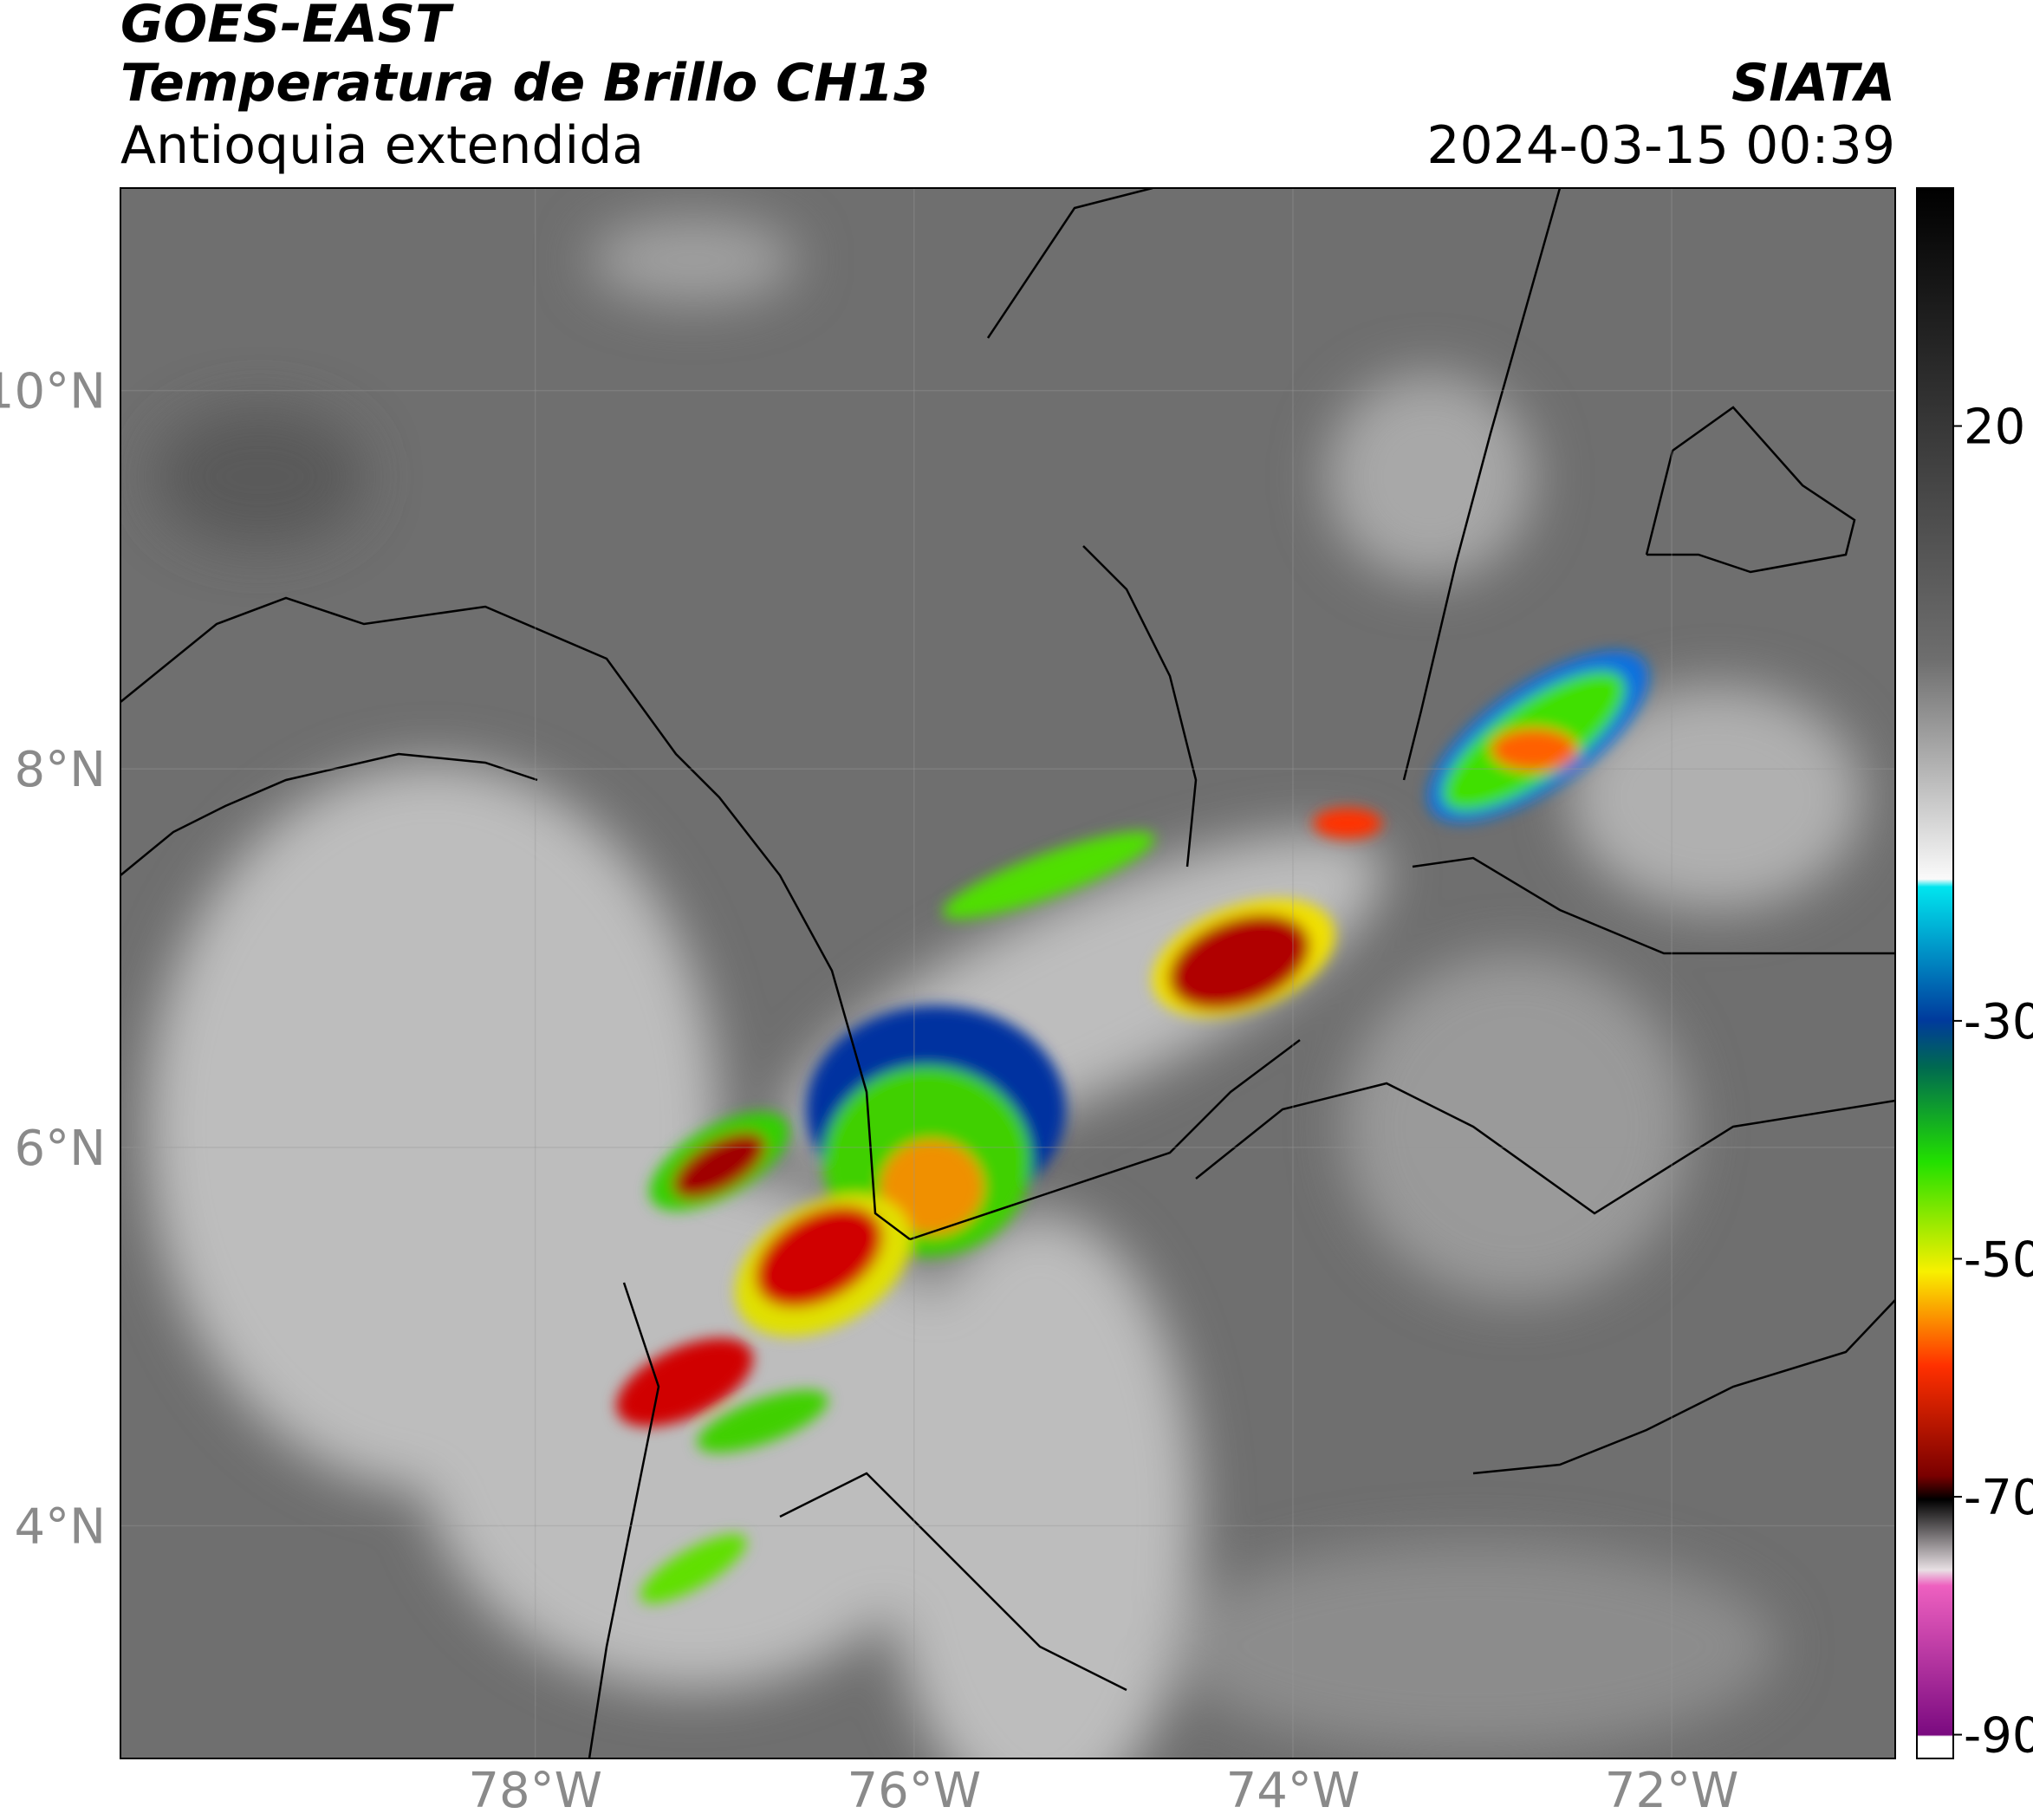 This screenshot has height=1820, width=2033. What do you see at coordinates (60, 1526) in the screenshot?
I see `y-tick-label: 4°N` at bounding box center [60, 1526].